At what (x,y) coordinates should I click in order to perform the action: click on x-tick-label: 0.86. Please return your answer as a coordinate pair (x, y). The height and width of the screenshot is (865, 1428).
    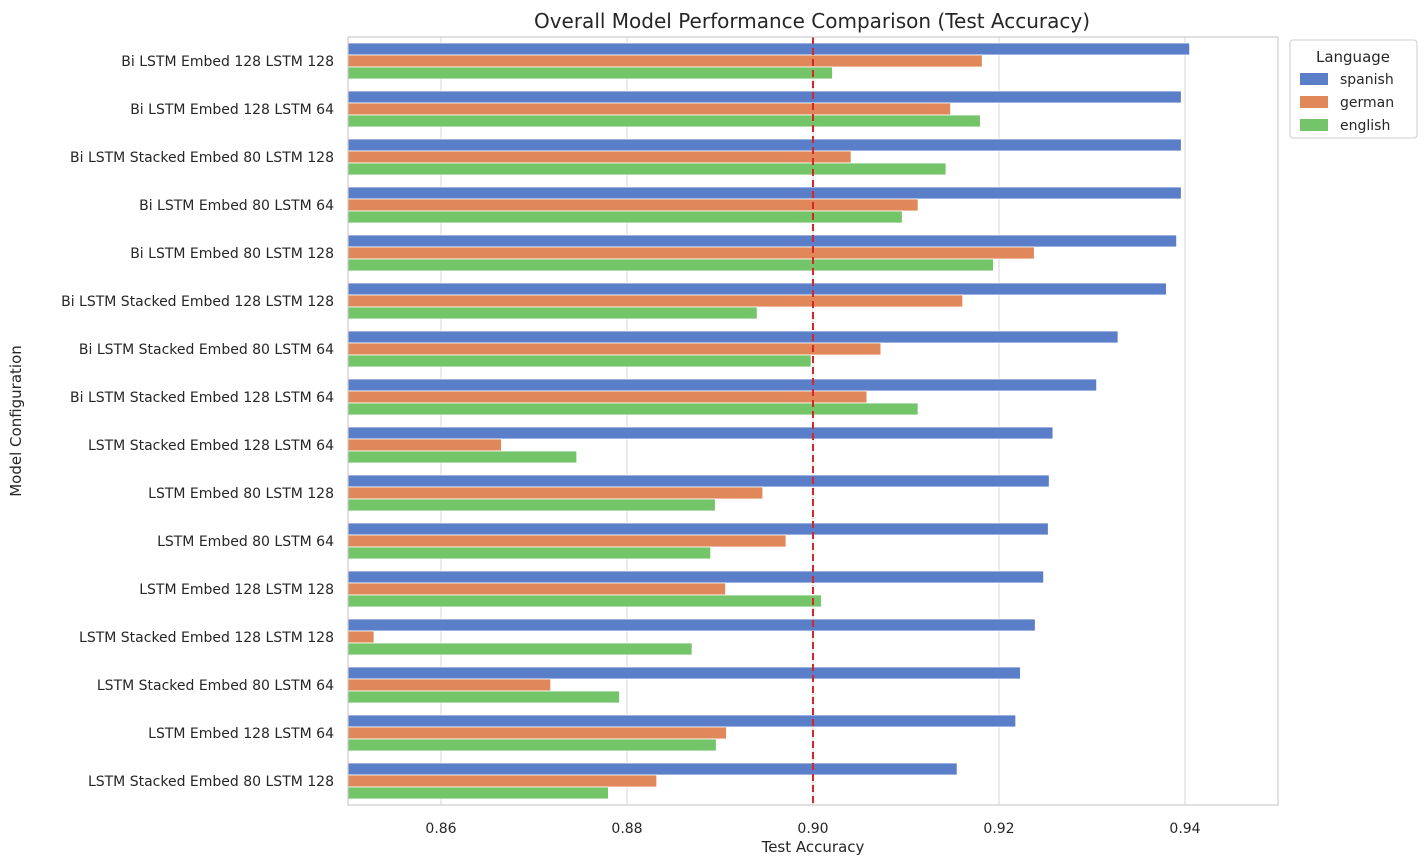
    Looking at the image, I should click on (440, 829).